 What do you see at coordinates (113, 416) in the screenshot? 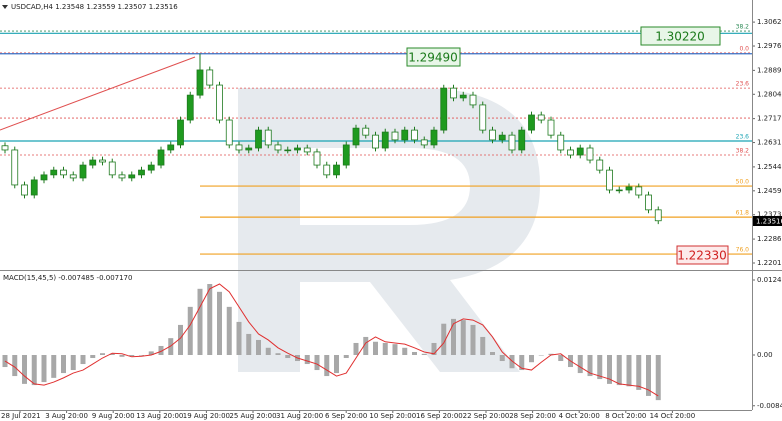
I see `x-tick-label: 9 Aug 20:00` at bounding box center [113, 416].